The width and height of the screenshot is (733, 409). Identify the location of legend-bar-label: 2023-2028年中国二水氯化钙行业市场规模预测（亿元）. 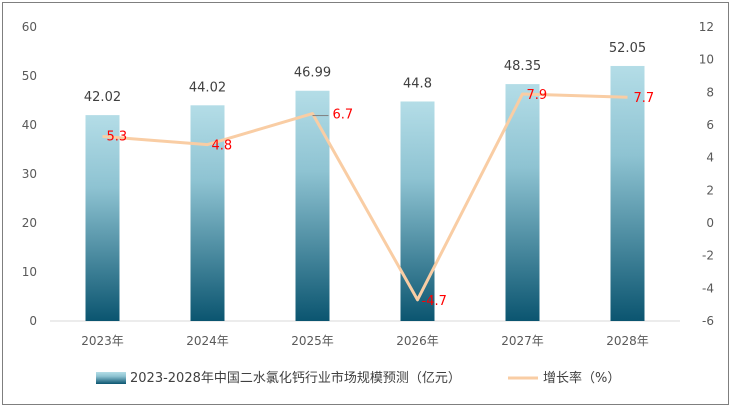
(295, 378).